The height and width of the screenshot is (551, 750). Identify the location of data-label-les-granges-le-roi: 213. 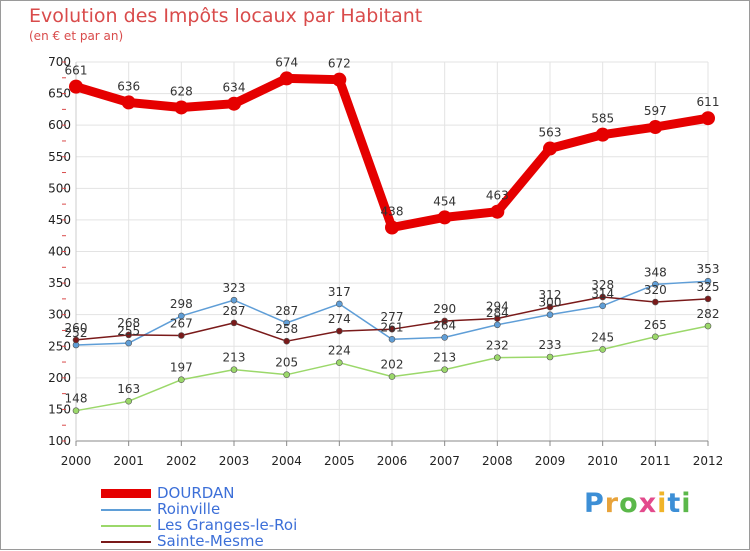
(444, 358).